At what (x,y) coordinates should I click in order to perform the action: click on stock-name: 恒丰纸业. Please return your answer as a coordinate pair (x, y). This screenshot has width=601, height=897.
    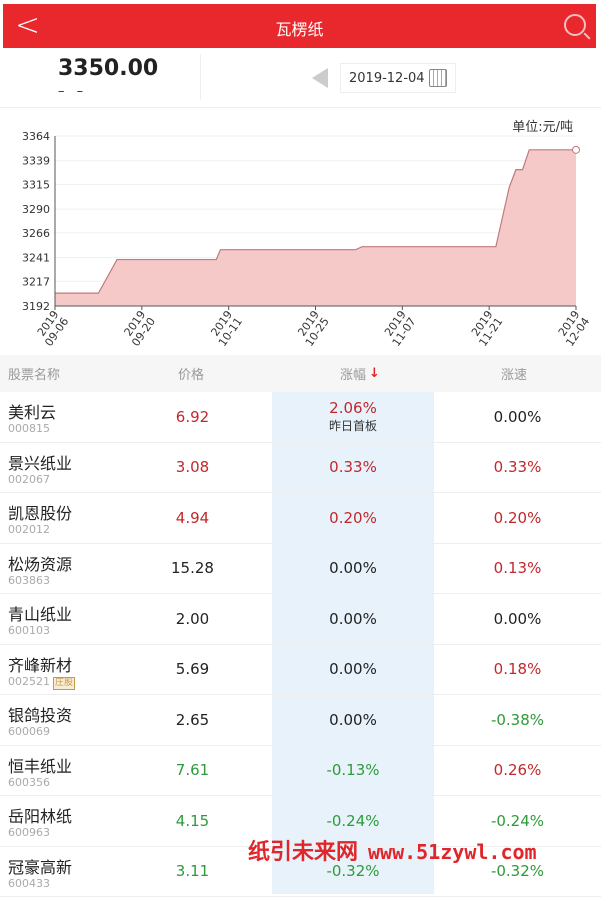
    Looking at the image, I should click on (40, 765).